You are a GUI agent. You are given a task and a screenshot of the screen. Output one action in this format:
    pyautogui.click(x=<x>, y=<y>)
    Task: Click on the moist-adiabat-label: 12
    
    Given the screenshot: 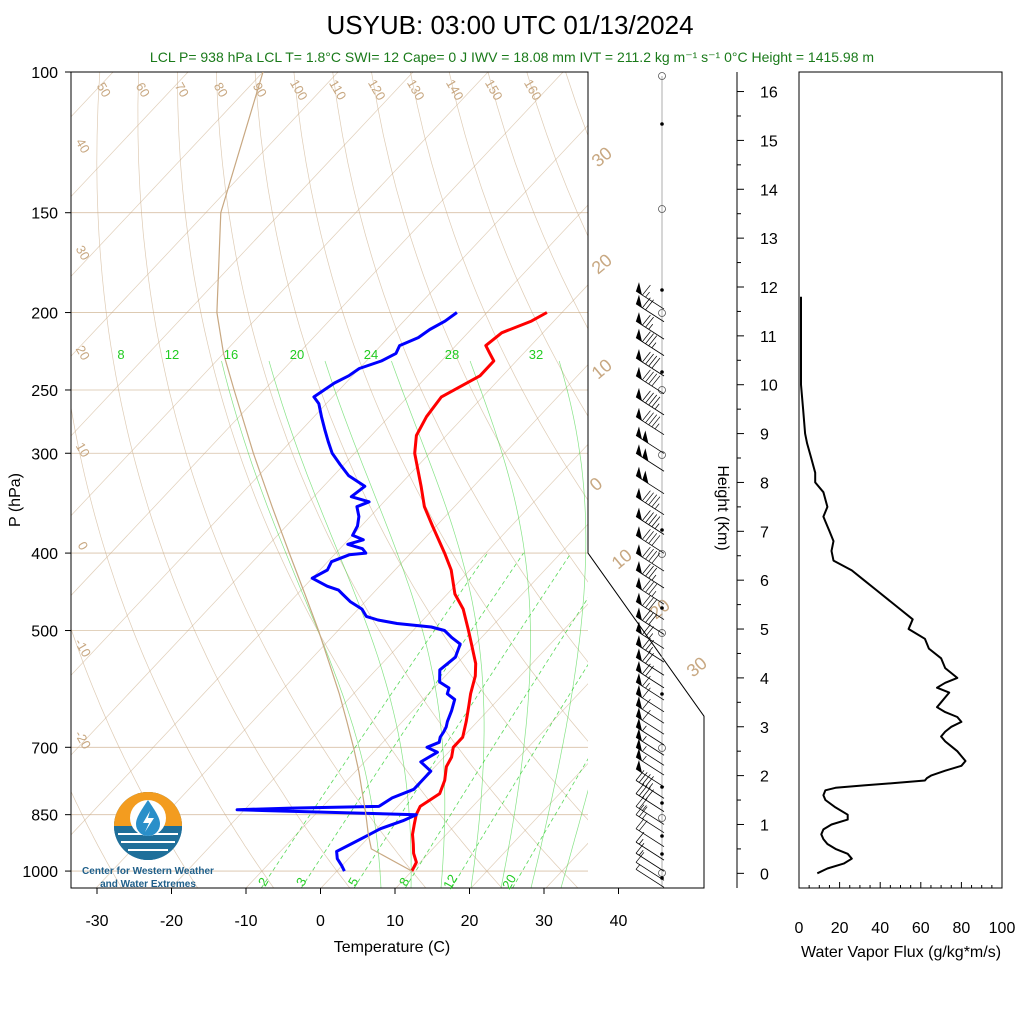 What is the action you would take?
    pyautogui.click(x=172, y=354)
    